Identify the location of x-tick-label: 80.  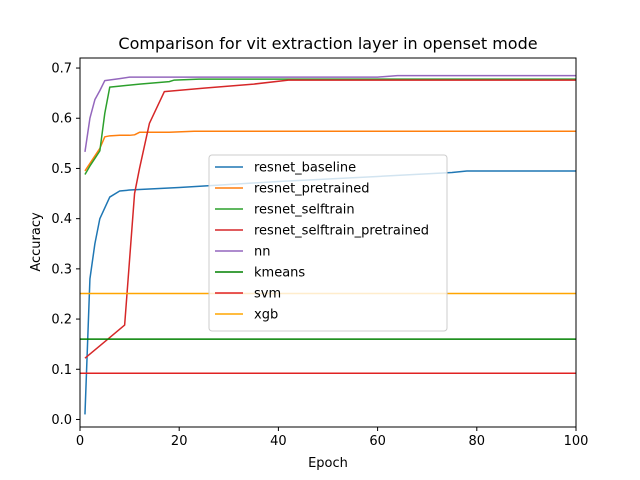
(477, 441).